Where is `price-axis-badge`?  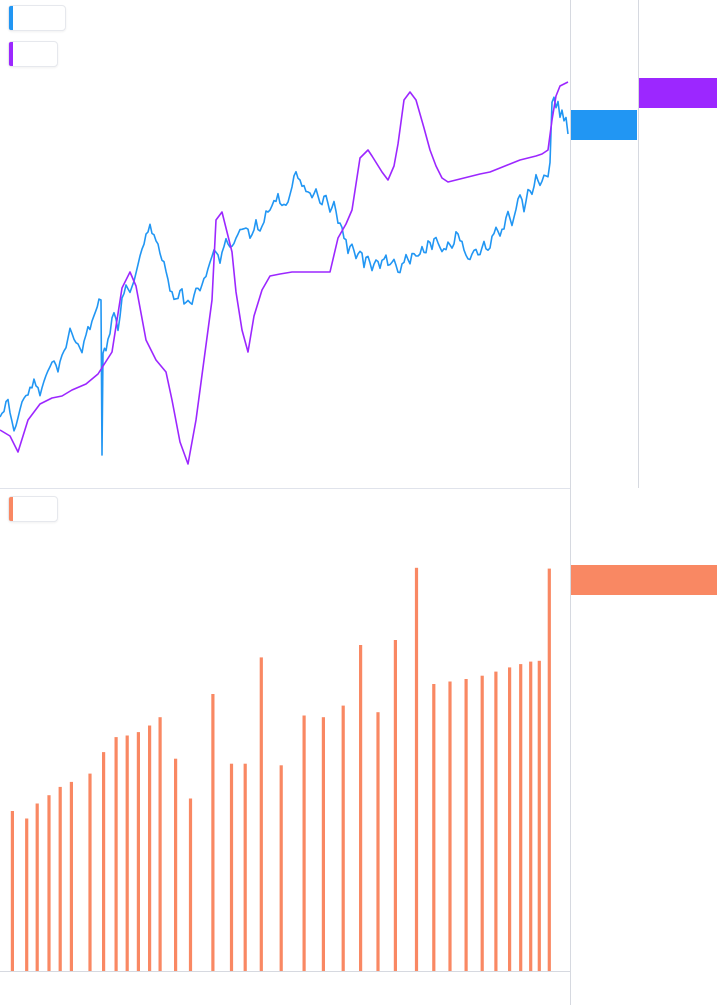
price-axis-badge is located at coordinates (604, 125).